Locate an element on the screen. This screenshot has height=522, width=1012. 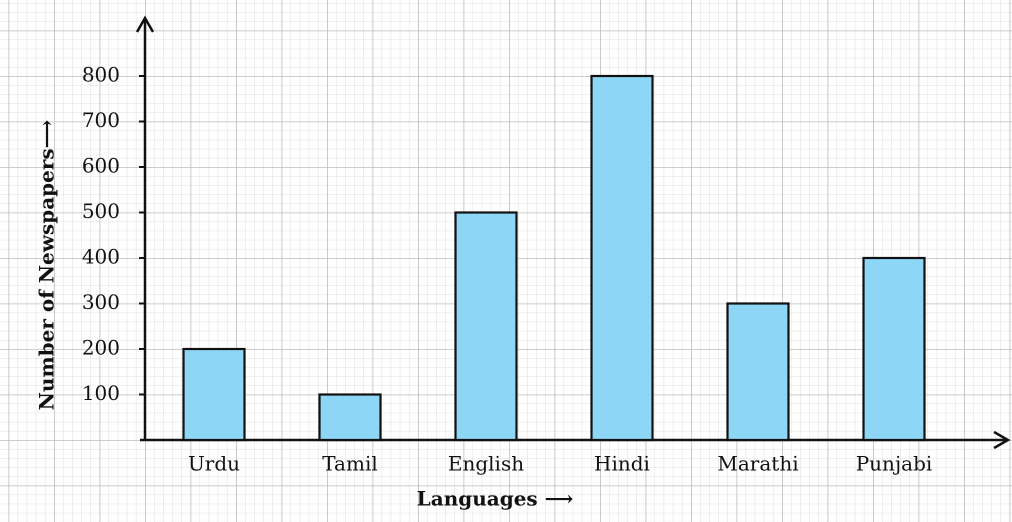
y-tick-label: 400 is located at coordinates (101, 257).